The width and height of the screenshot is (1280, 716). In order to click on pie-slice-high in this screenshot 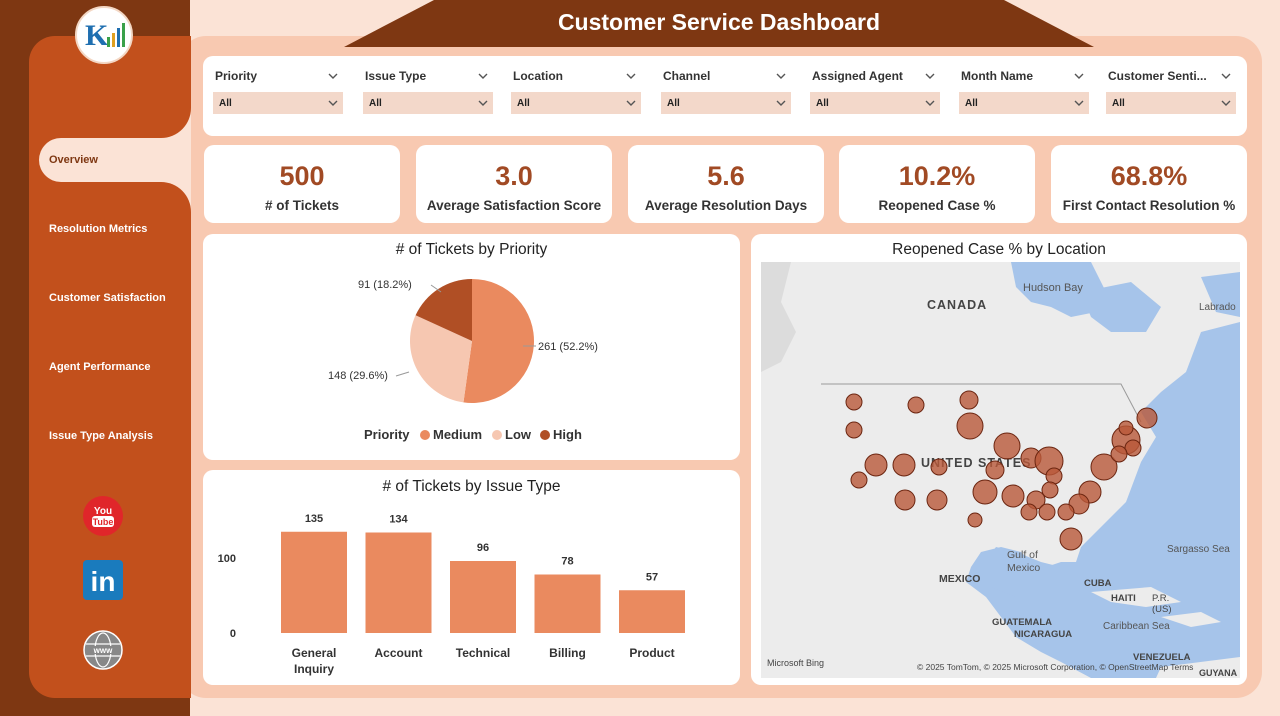, I will do `click(443, 310)`.